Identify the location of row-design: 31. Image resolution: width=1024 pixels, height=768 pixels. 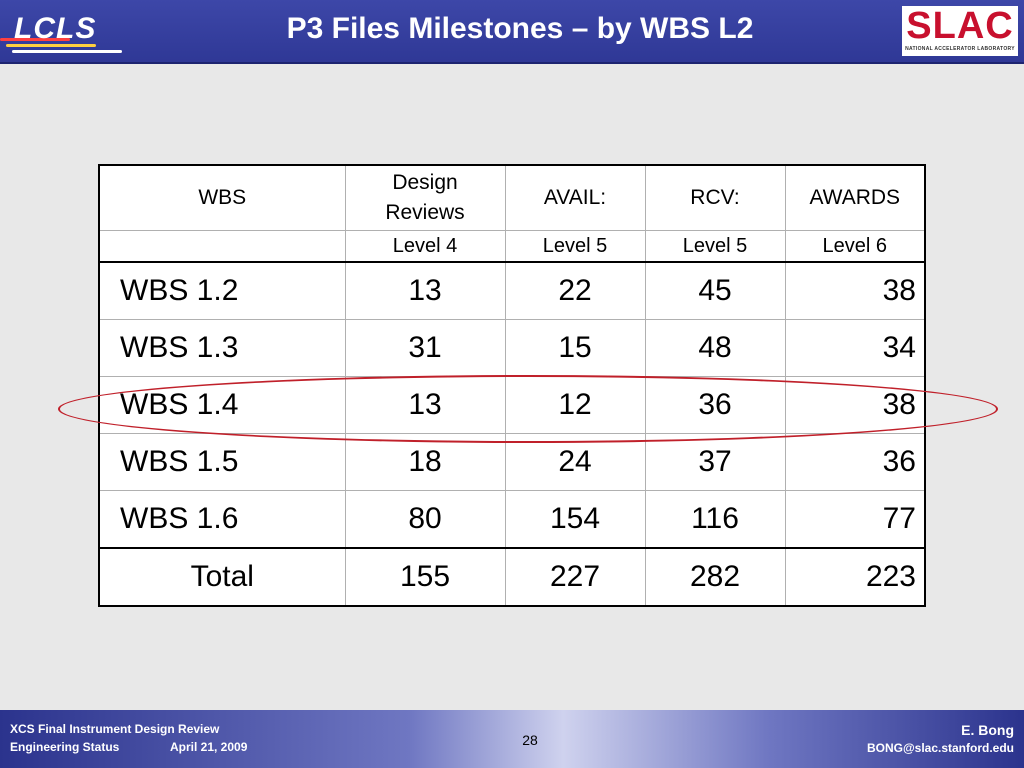
(425, 348).